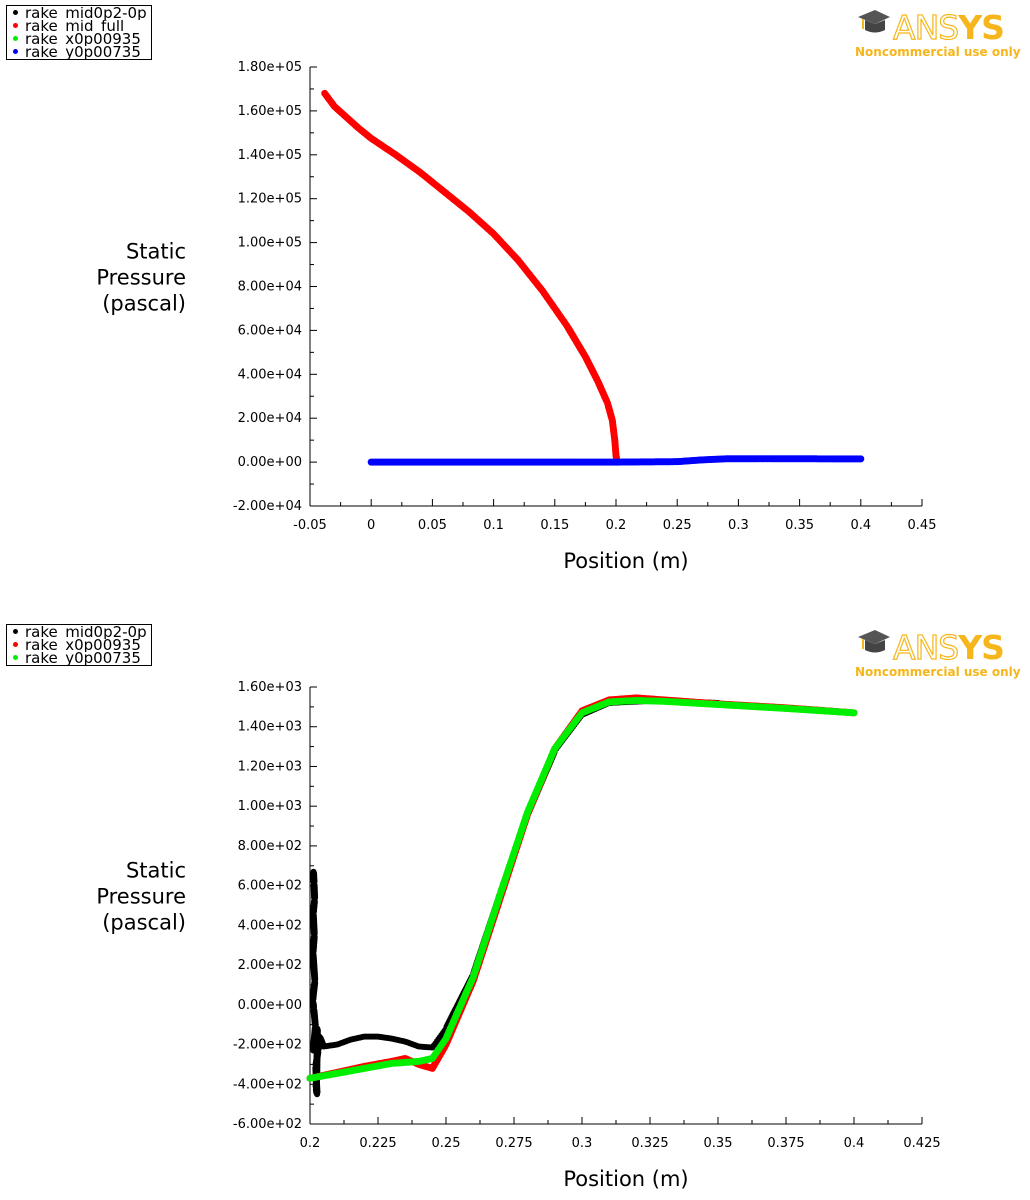  I want to click on y-tick-label: 1.20e+03, so click(270, 766).